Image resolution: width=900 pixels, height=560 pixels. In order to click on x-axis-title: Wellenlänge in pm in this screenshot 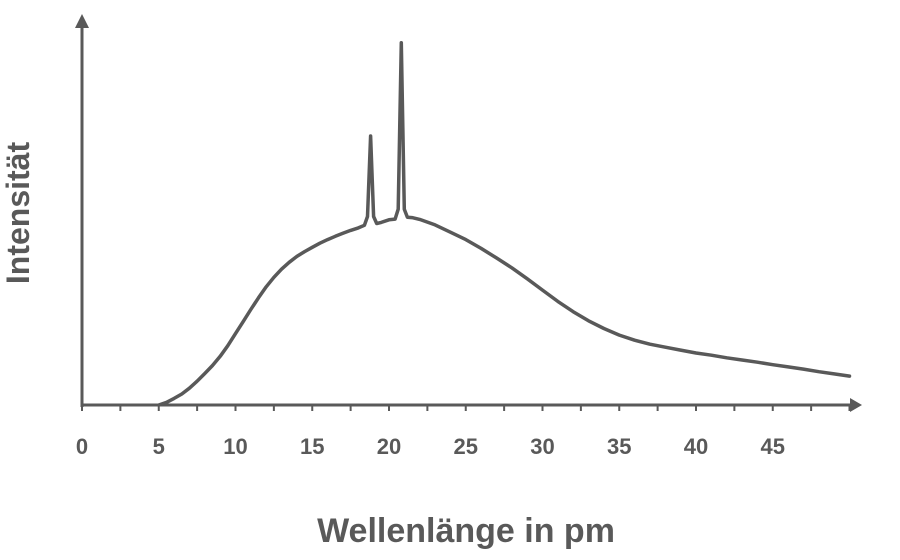, I will do `click(466, 531)`.